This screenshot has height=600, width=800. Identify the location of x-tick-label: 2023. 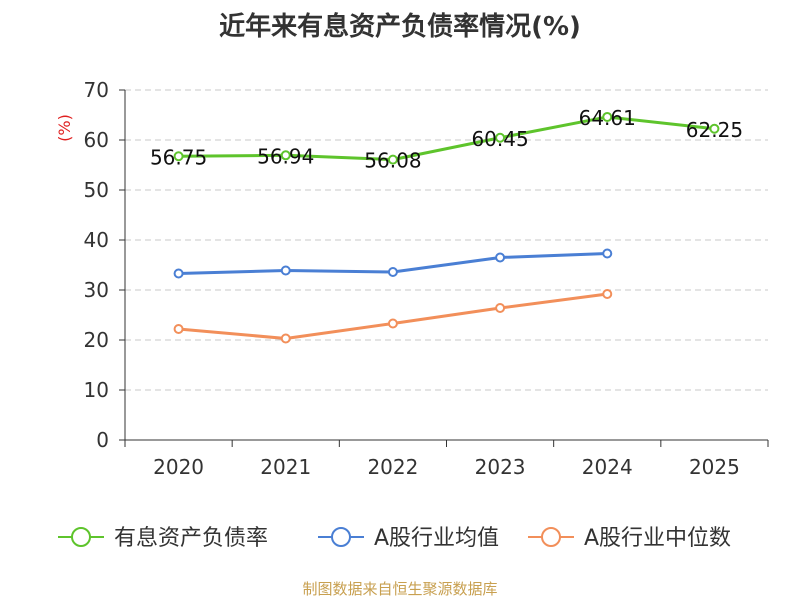
(500, 467).